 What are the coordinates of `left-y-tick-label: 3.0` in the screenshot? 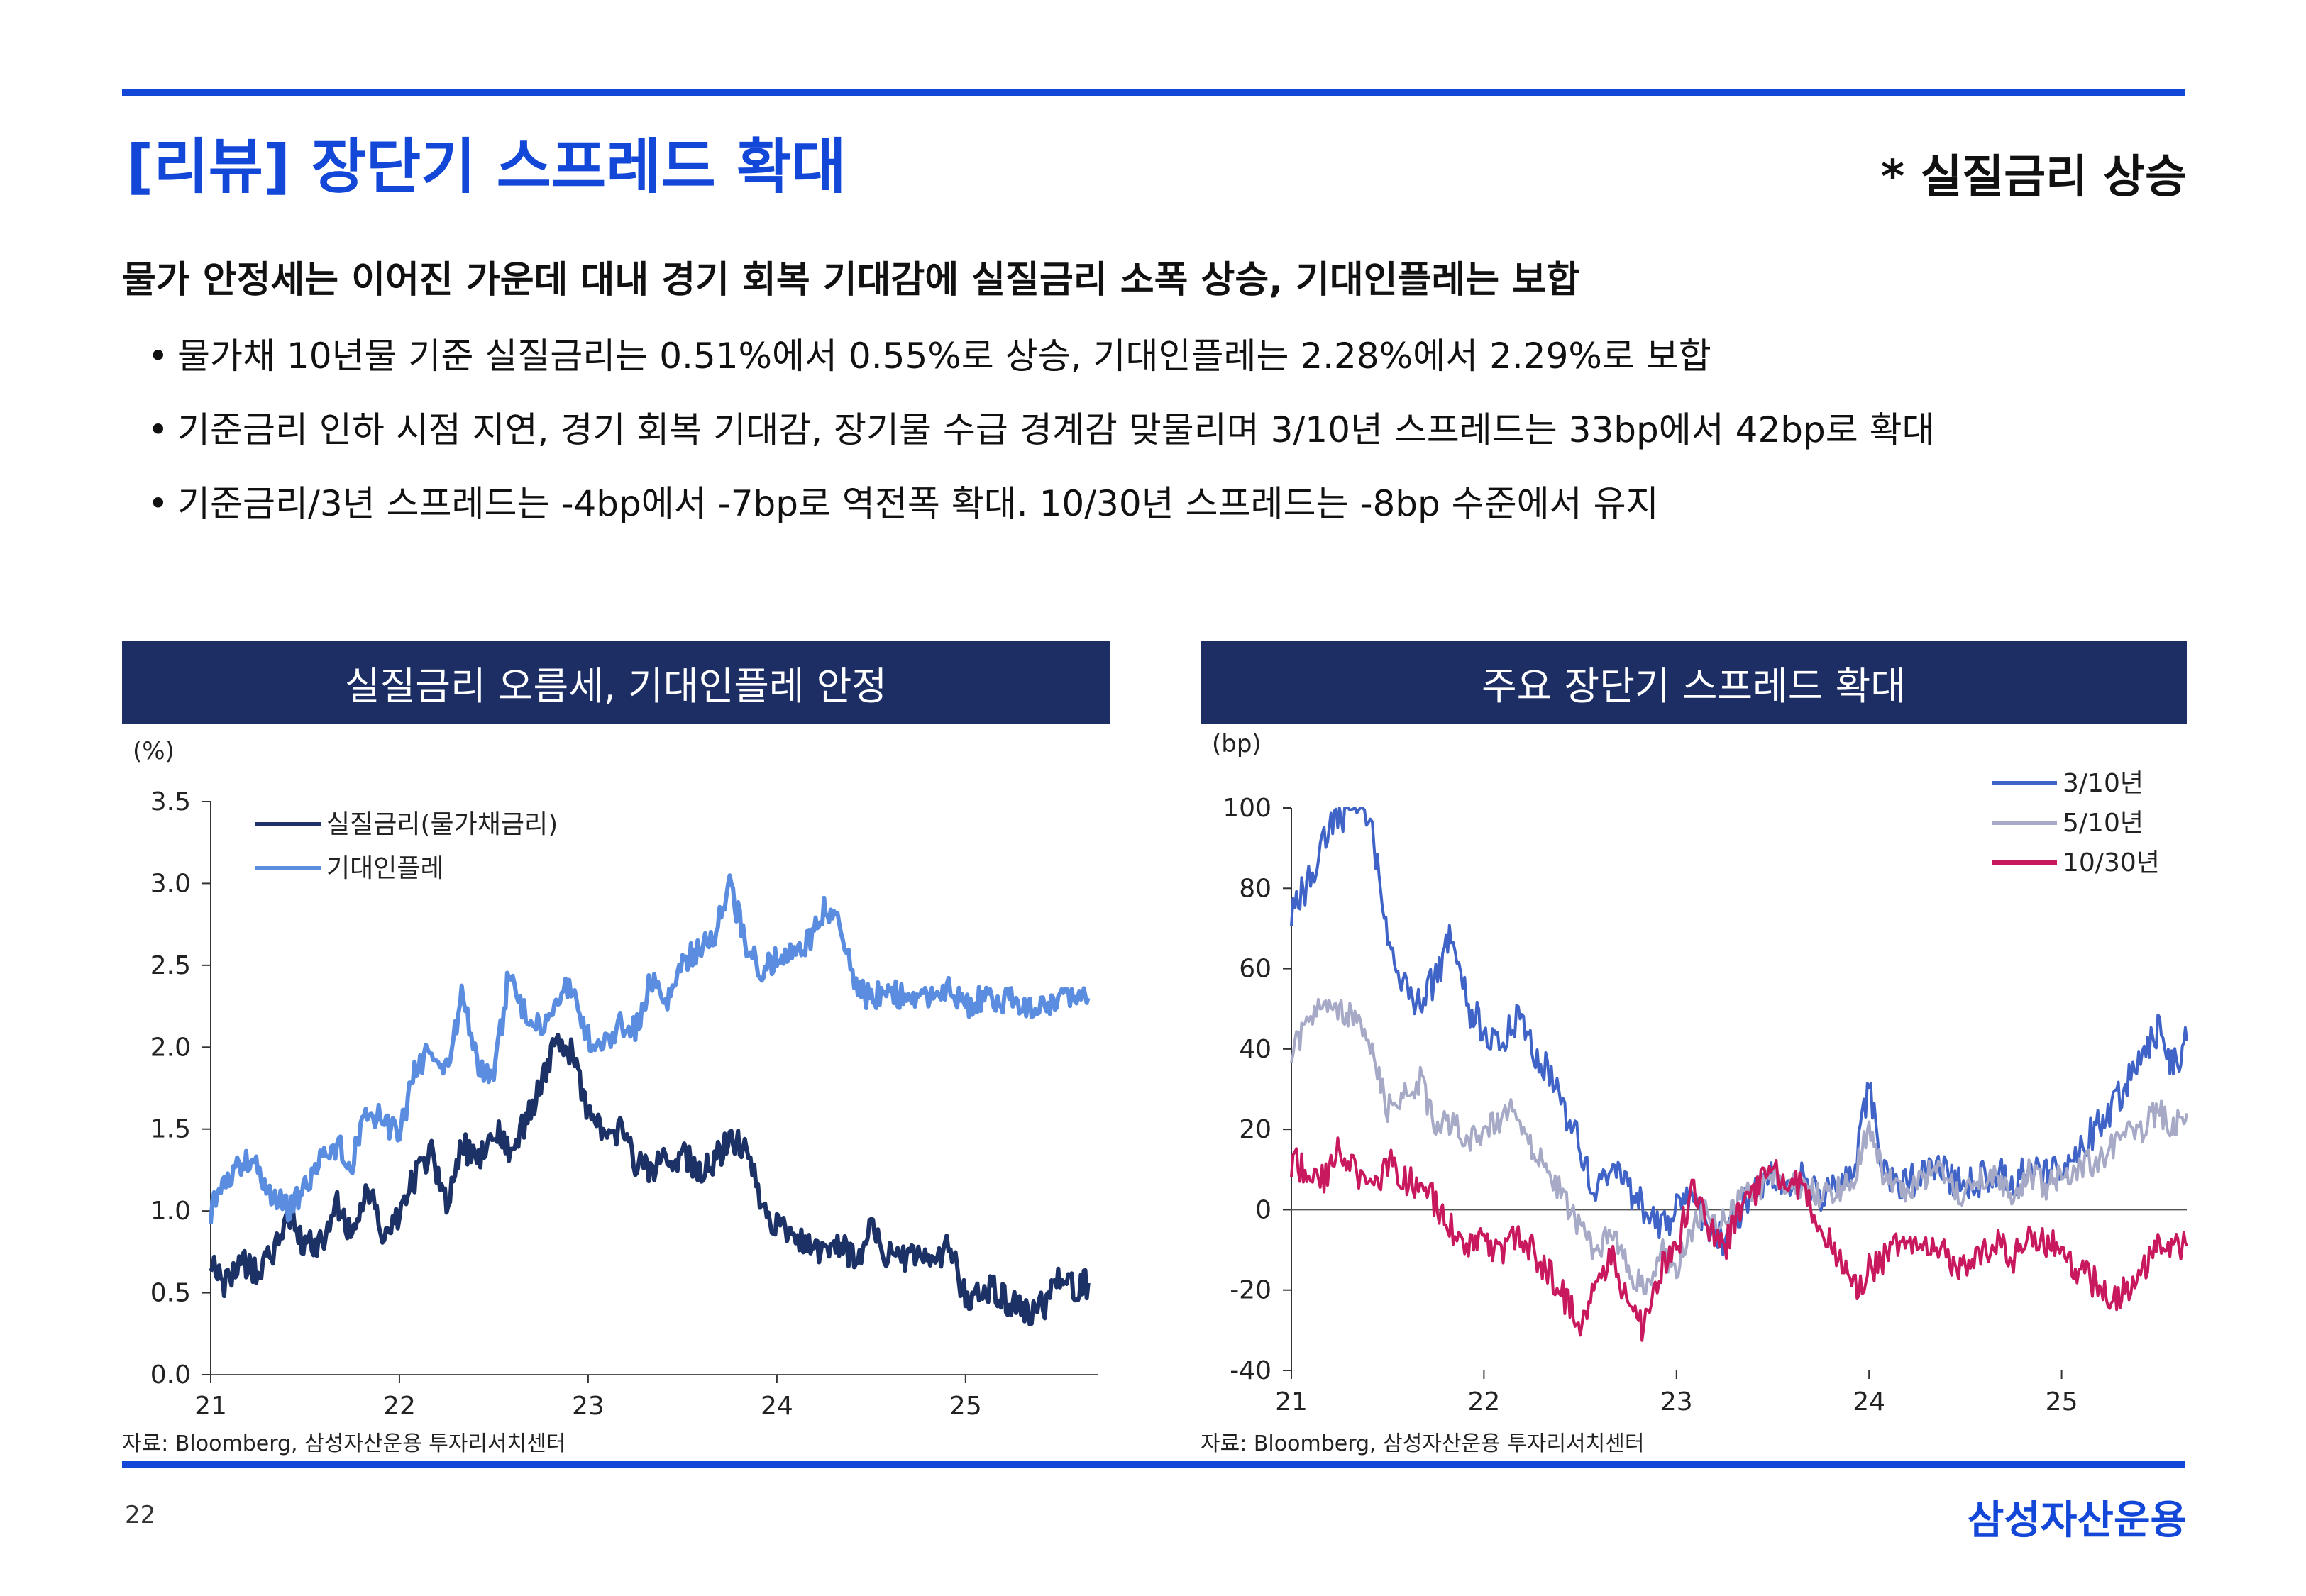 It's located at (170, 883).